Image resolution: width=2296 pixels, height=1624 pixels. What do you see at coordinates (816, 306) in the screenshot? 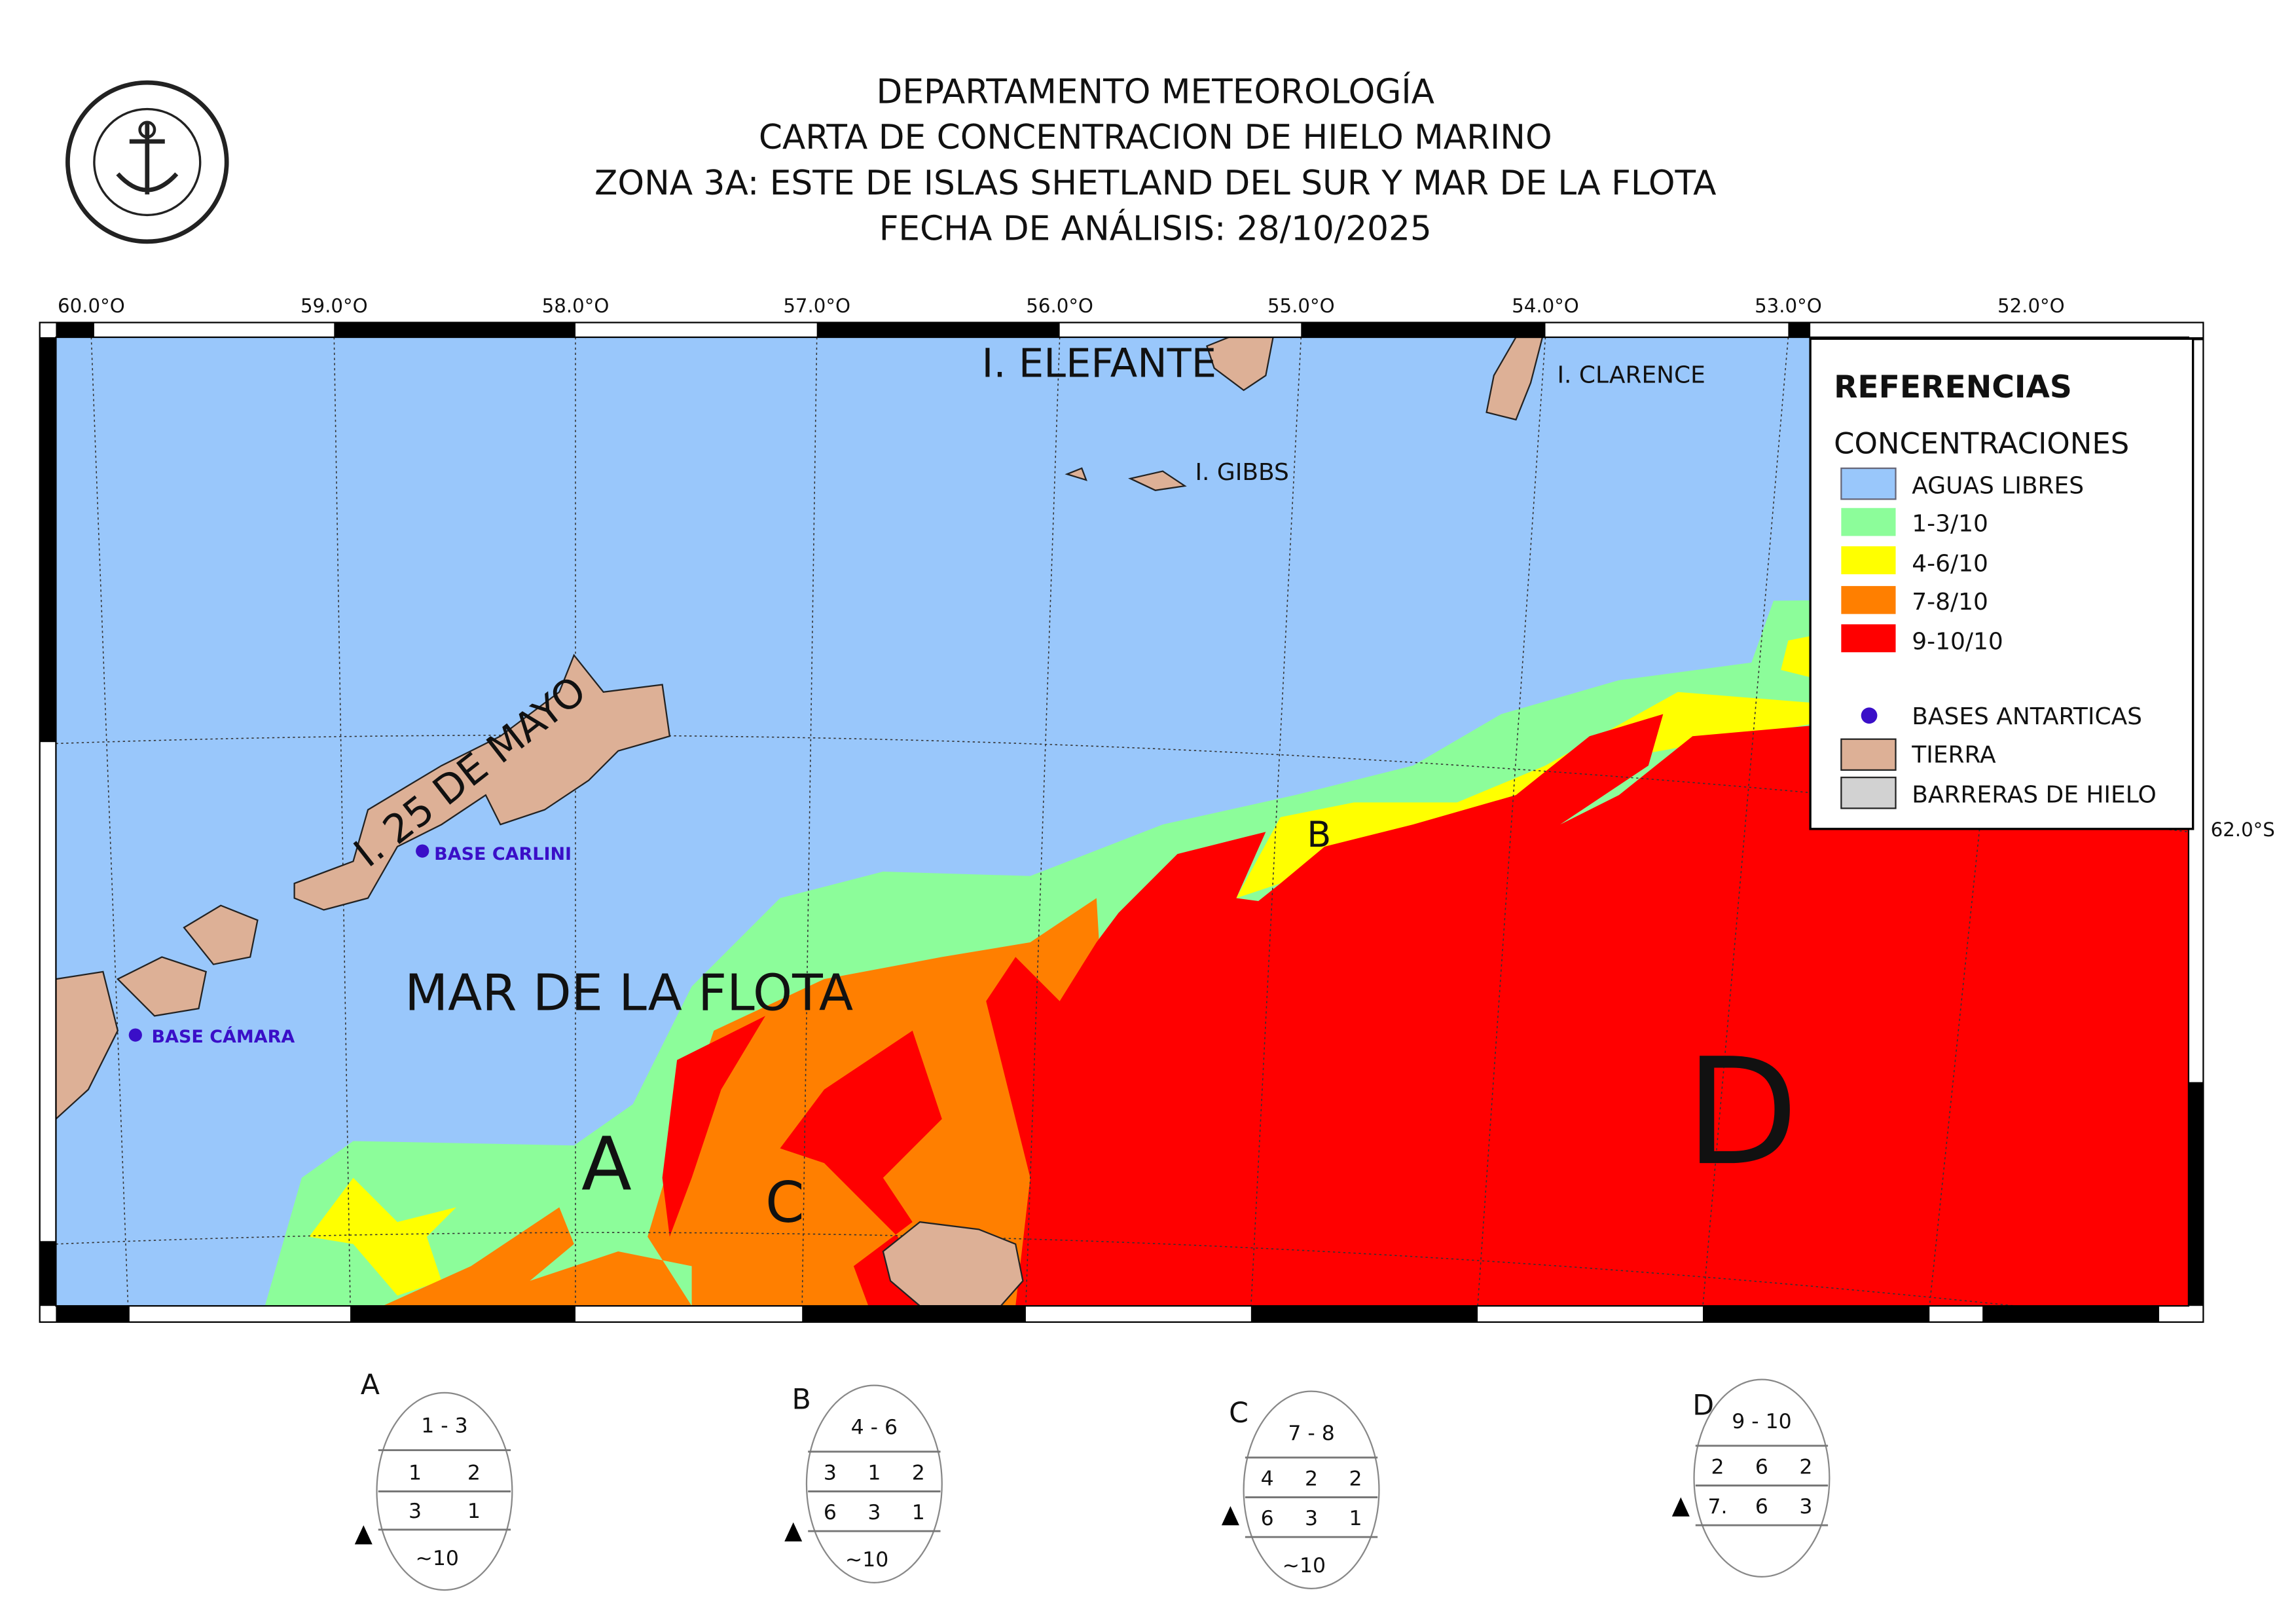
I see `lon-label: 57.0°O` at bounding box center [816, 306].